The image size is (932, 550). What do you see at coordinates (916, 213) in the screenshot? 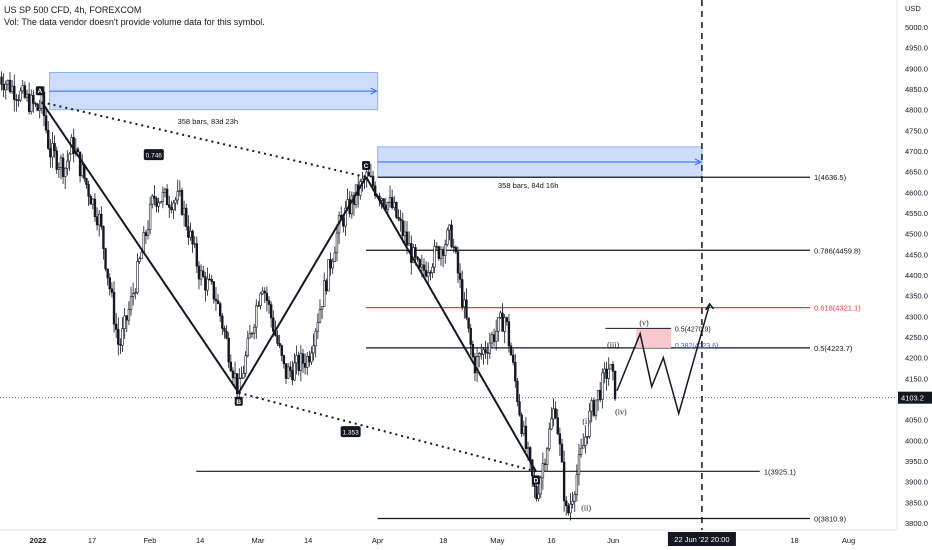
I see `y-tick-label: 4550.0` at bounding box center [916, 213].